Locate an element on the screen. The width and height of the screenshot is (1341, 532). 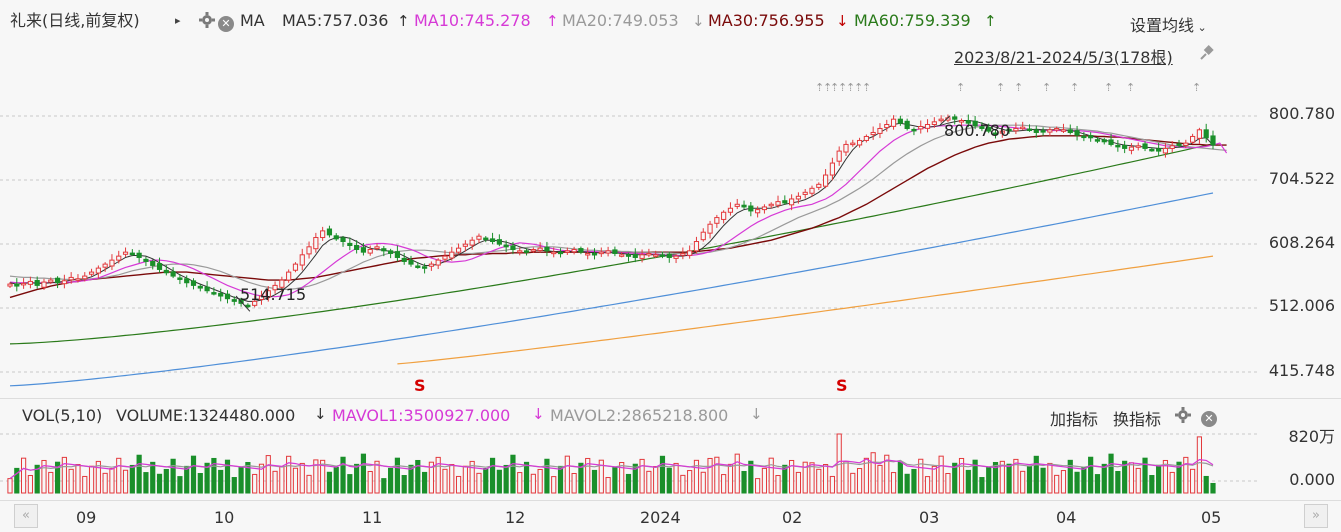
scroll-right-button: » is located at coordinates (1316, 516).